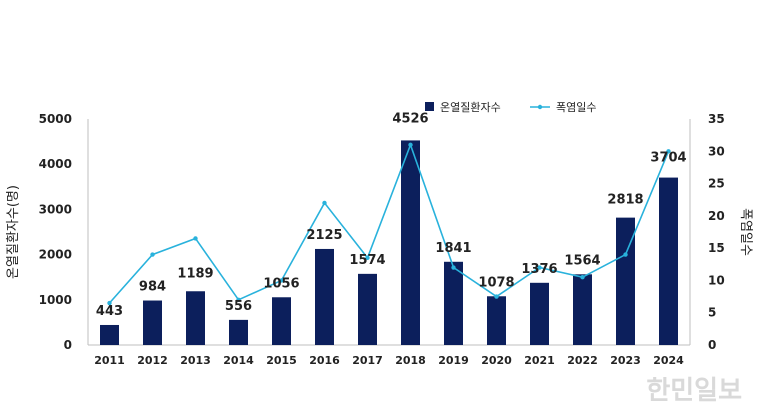 The height and width of the screenshot is (419, 759). Describe the element at coordinates (324, 360) in the screenshot. I see `x-tick-label: 2016` at that location.